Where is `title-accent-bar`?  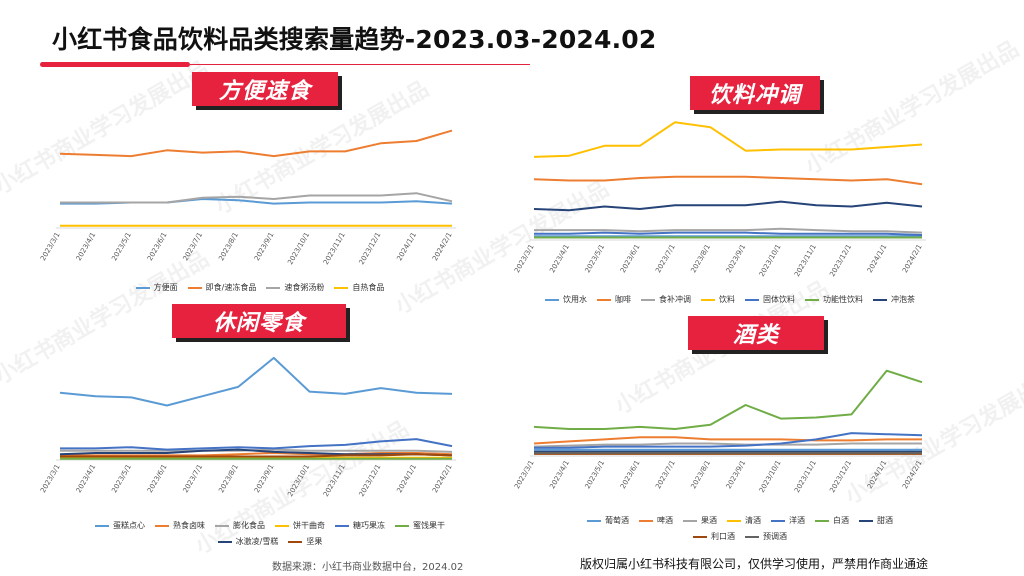 title-accent-bar is located at coordinates (115, 64).